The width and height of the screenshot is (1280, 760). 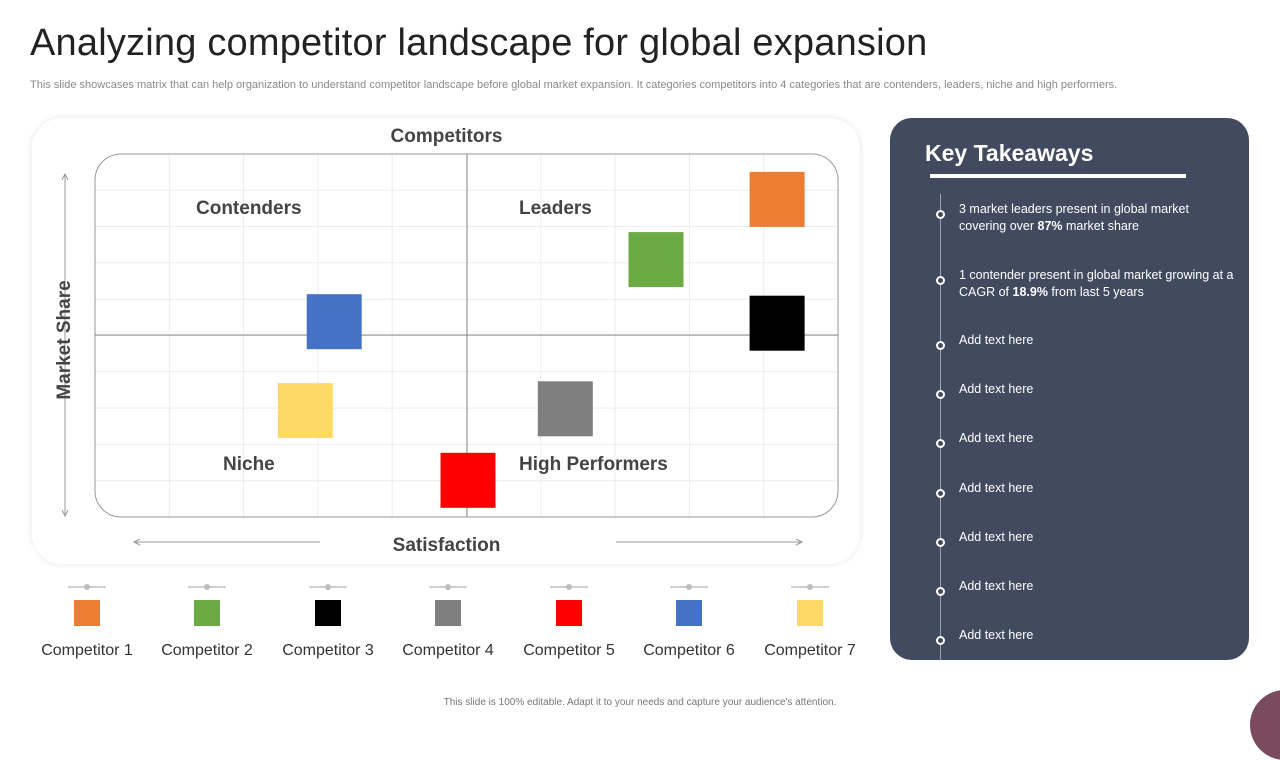 I want to click on legend-item: Competitor 6, so click(x=689, y=621).